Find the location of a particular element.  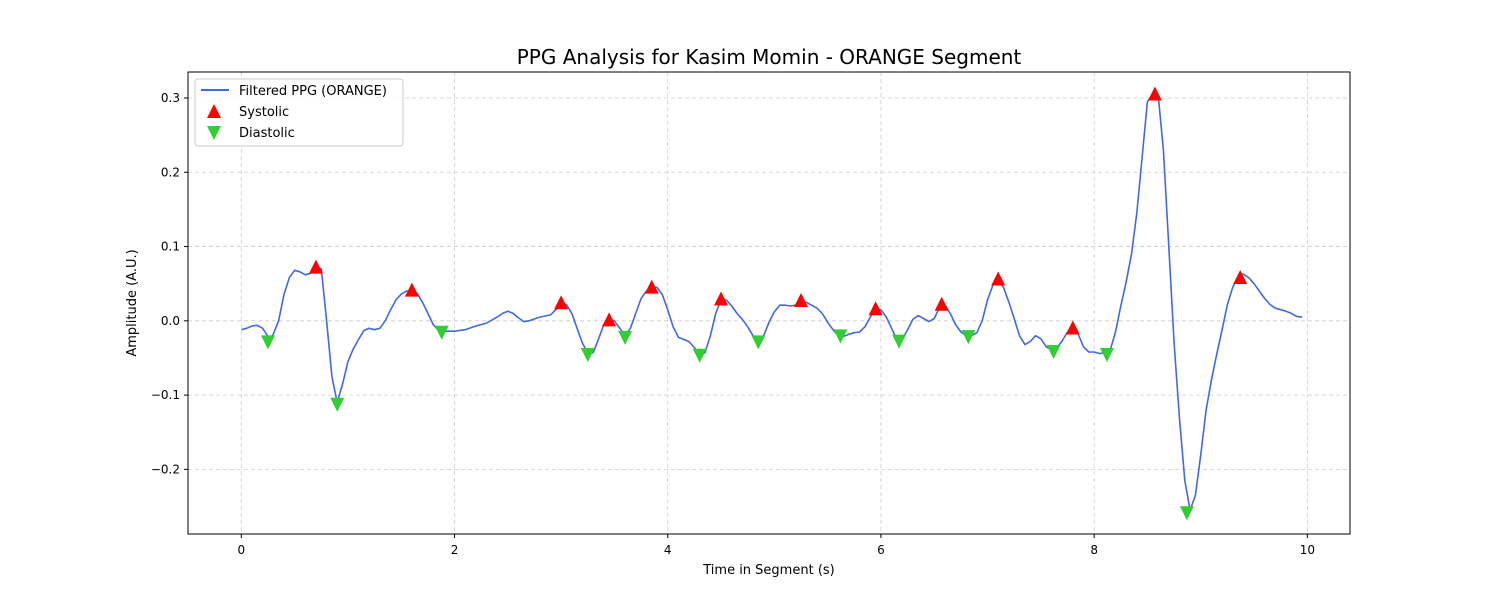

y-tick-label-1: −0.1 is located at coordinates (165, 395).